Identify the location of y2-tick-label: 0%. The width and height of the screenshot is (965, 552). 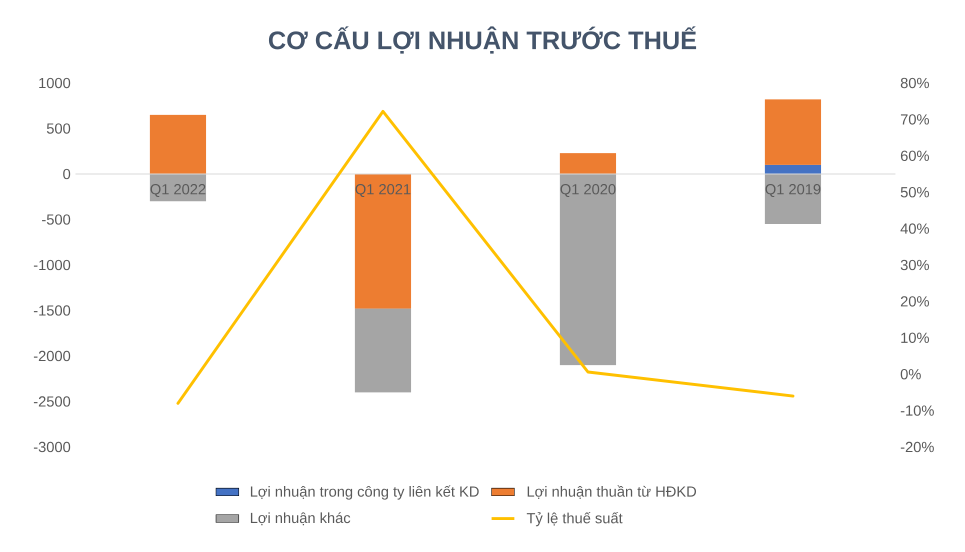
(910, 374).